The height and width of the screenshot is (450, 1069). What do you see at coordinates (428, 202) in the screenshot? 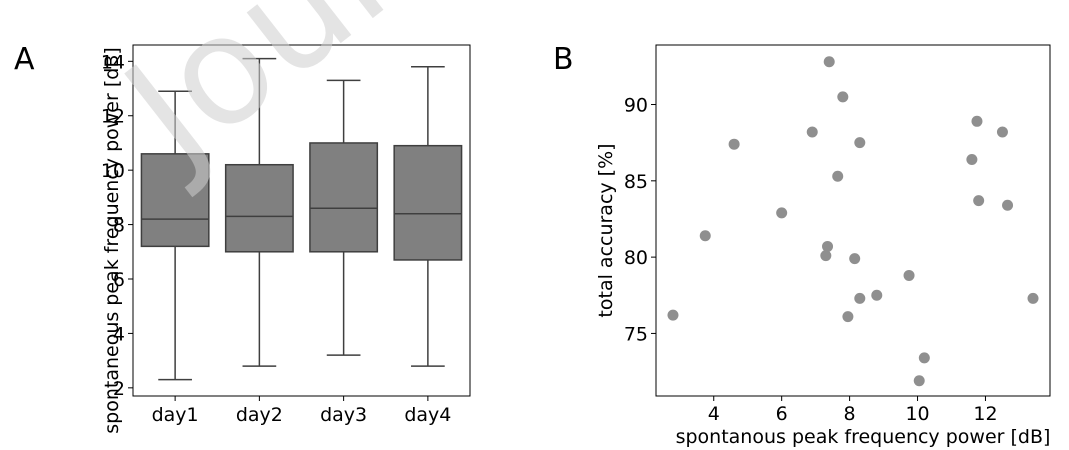
I see `box-day4` at bounding box center [428, 202].